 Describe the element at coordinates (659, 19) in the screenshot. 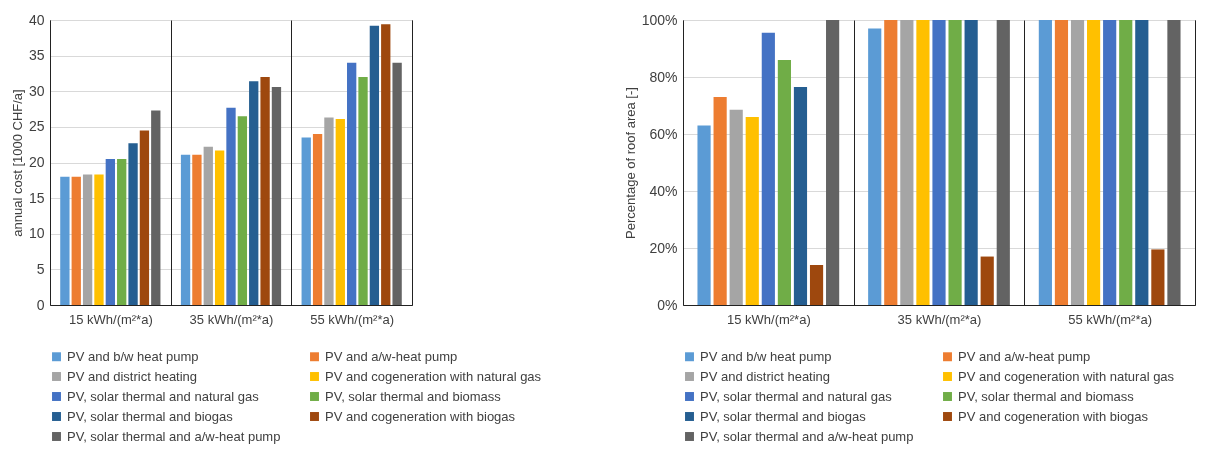

I see `y-tick-label: 100%` at that location.